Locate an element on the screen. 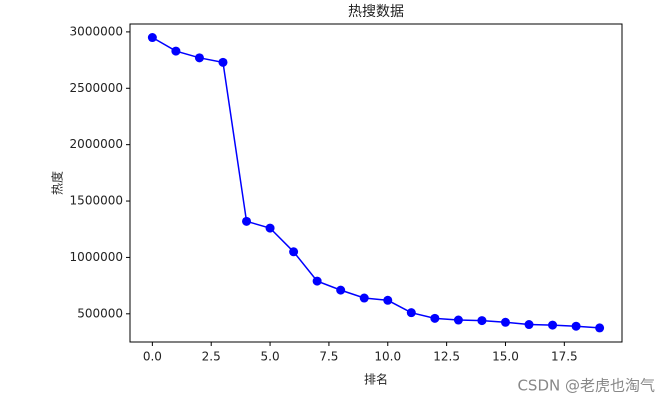 This screenshot has height=405, width=669. y-axis-label: 热度 is located at coordinates (57, 183).